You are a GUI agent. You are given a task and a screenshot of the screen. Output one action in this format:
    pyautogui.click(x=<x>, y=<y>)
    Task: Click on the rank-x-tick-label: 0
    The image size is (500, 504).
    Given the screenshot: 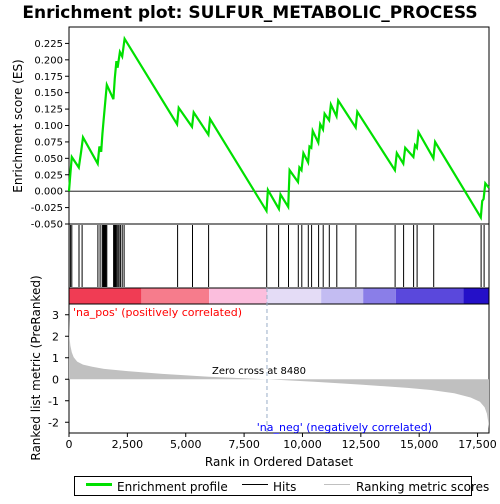 What is the action you would take?
    pyautogui.click(x=69, y=444)
    